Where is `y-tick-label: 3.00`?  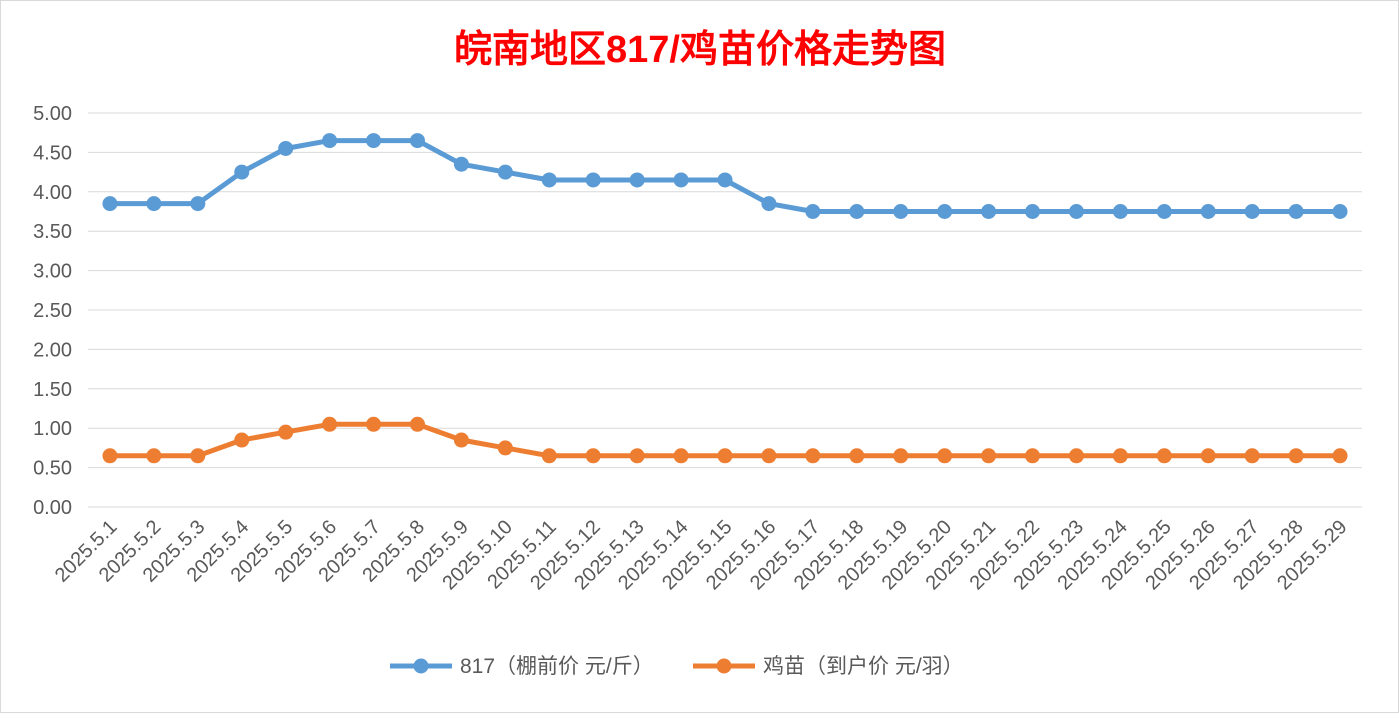 y-tick-label: 3.00 is located at coordinates (52, 272).